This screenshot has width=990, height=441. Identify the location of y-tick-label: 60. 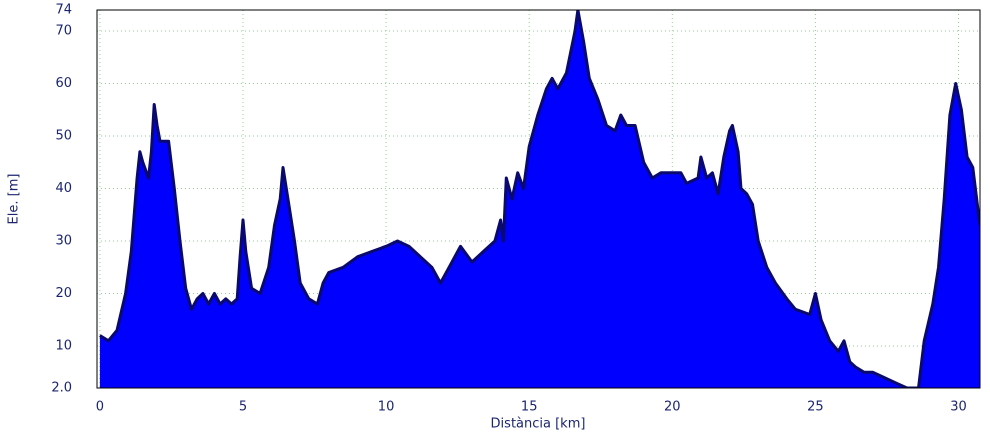
(63, 83).